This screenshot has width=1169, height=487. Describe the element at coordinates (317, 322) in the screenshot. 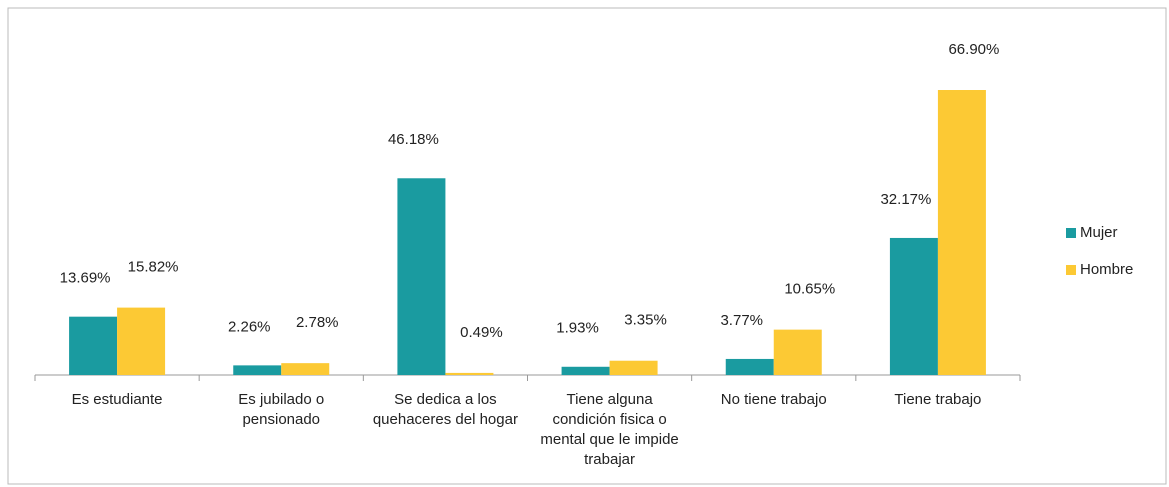

I see `data-label: 2.78%` at that location.